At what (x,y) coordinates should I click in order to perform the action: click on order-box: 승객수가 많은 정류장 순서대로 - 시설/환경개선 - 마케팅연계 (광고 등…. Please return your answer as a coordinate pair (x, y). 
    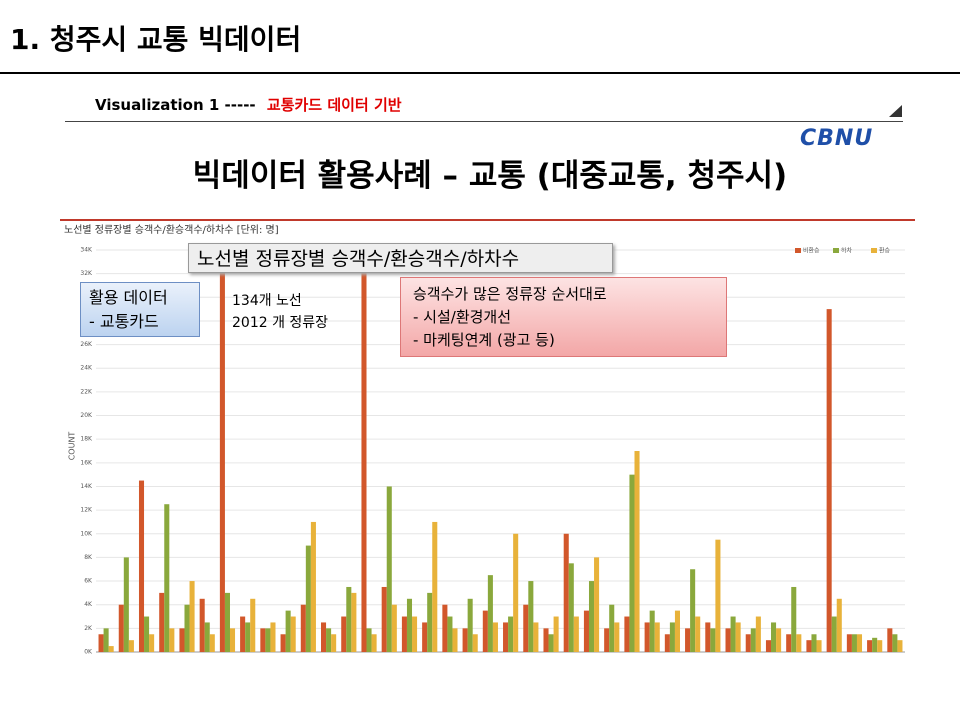
    Looking at the image, I should click on (563, 317).